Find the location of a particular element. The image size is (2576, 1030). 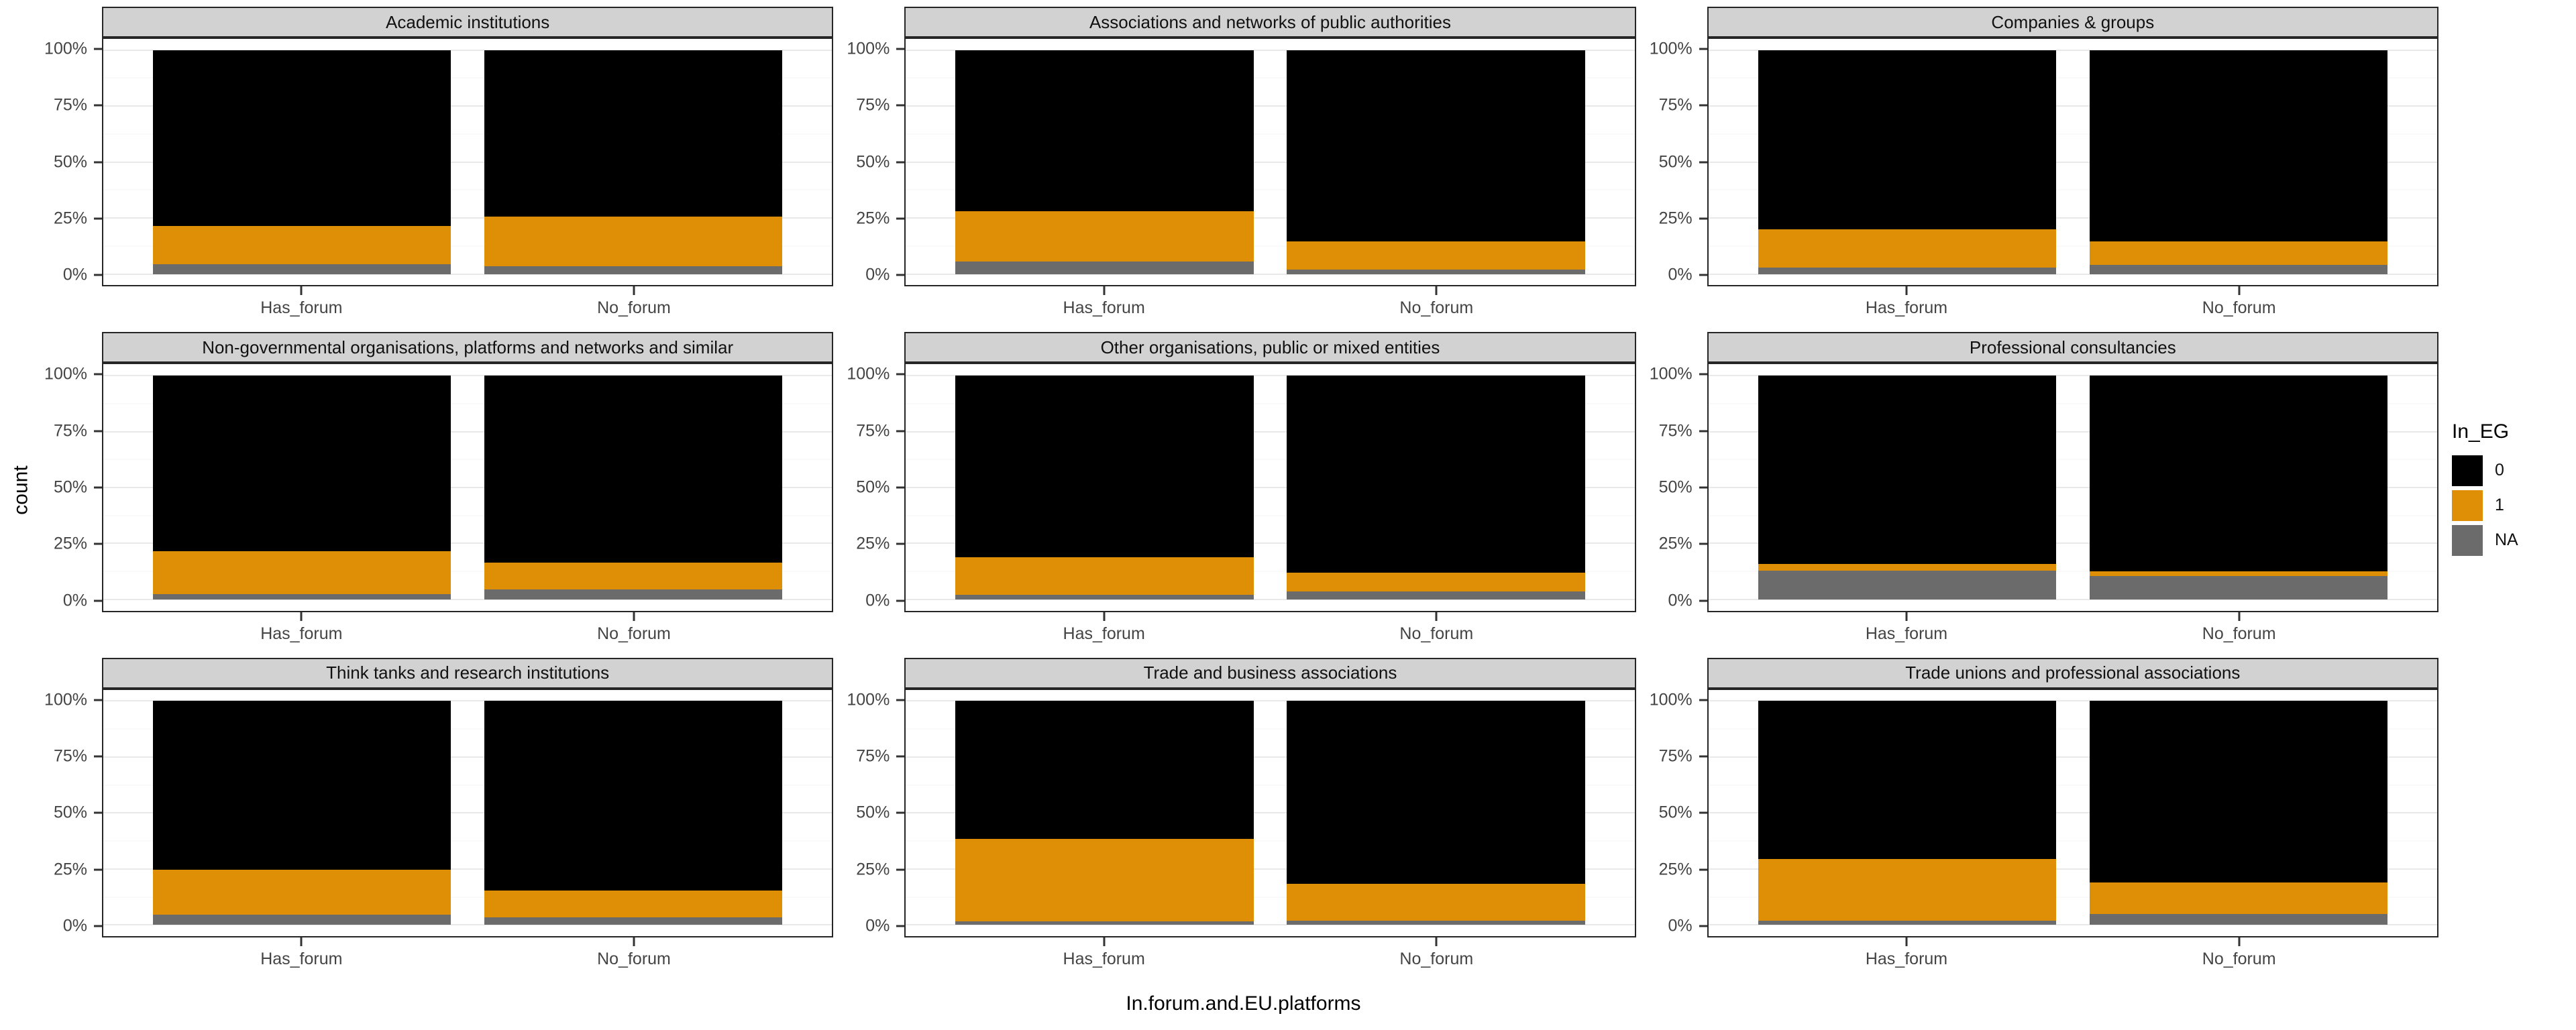

legend-title: In_EG is located at coordinates (2481, 431).